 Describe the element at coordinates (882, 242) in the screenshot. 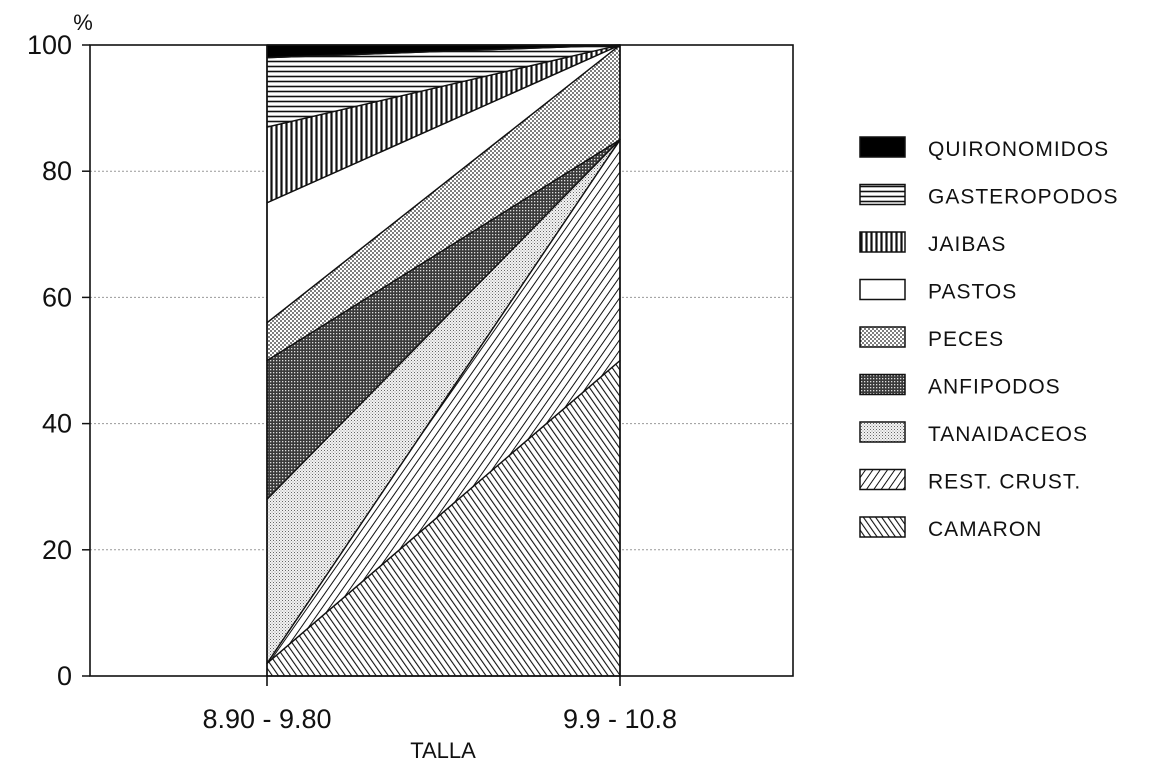

I see `legend-swatch-jaibas` at that location.